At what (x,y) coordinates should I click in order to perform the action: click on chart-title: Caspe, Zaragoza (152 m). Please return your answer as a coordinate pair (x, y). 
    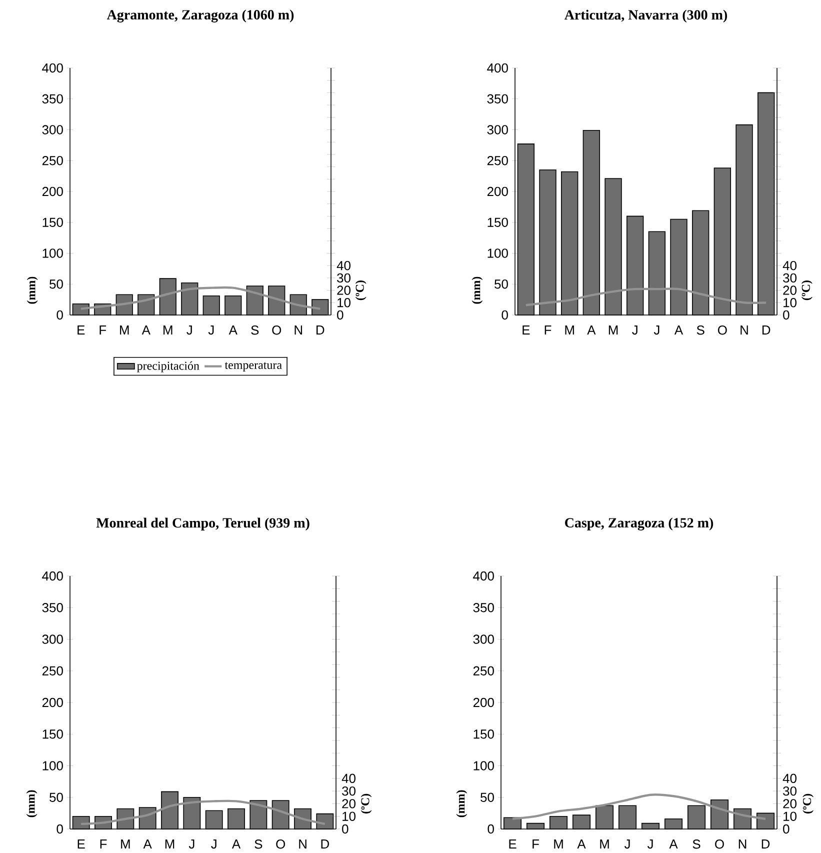
    Looking at the image, I should click on (639, 524).